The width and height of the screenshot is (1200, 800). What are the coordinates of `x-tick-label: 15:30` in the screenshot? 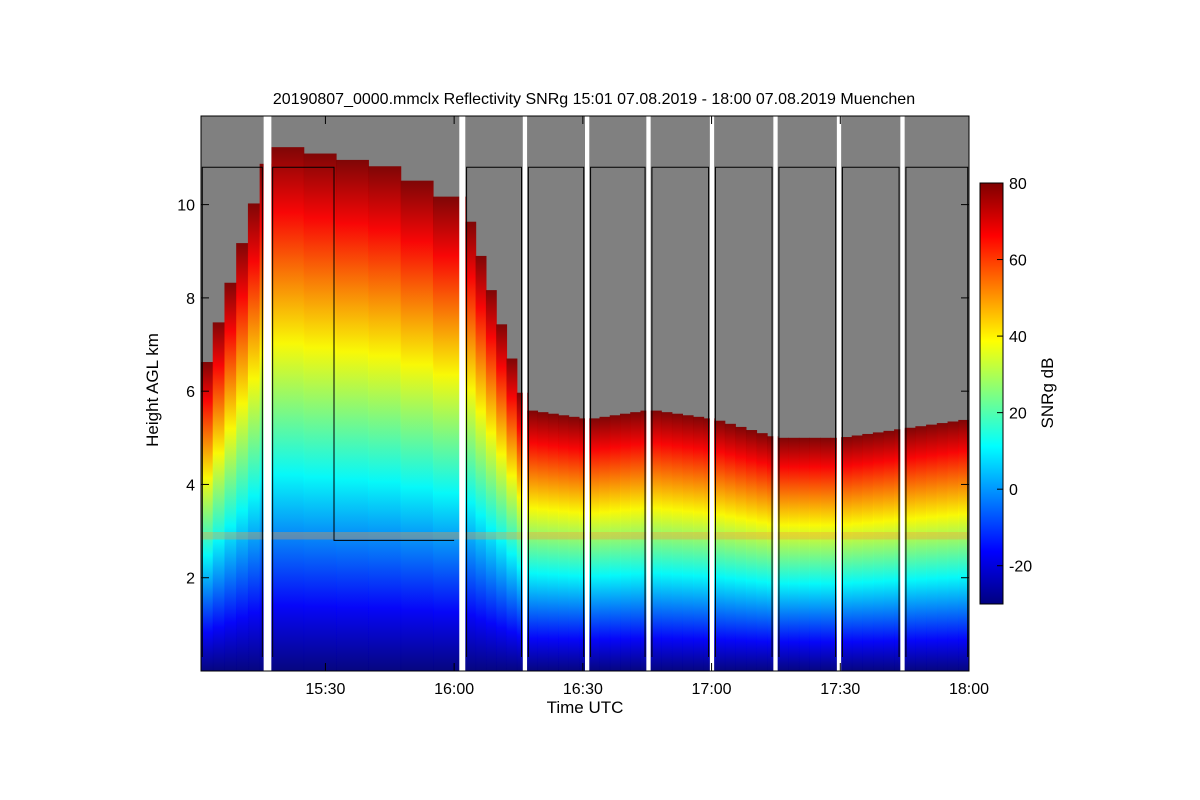 It's located at (325, 689).